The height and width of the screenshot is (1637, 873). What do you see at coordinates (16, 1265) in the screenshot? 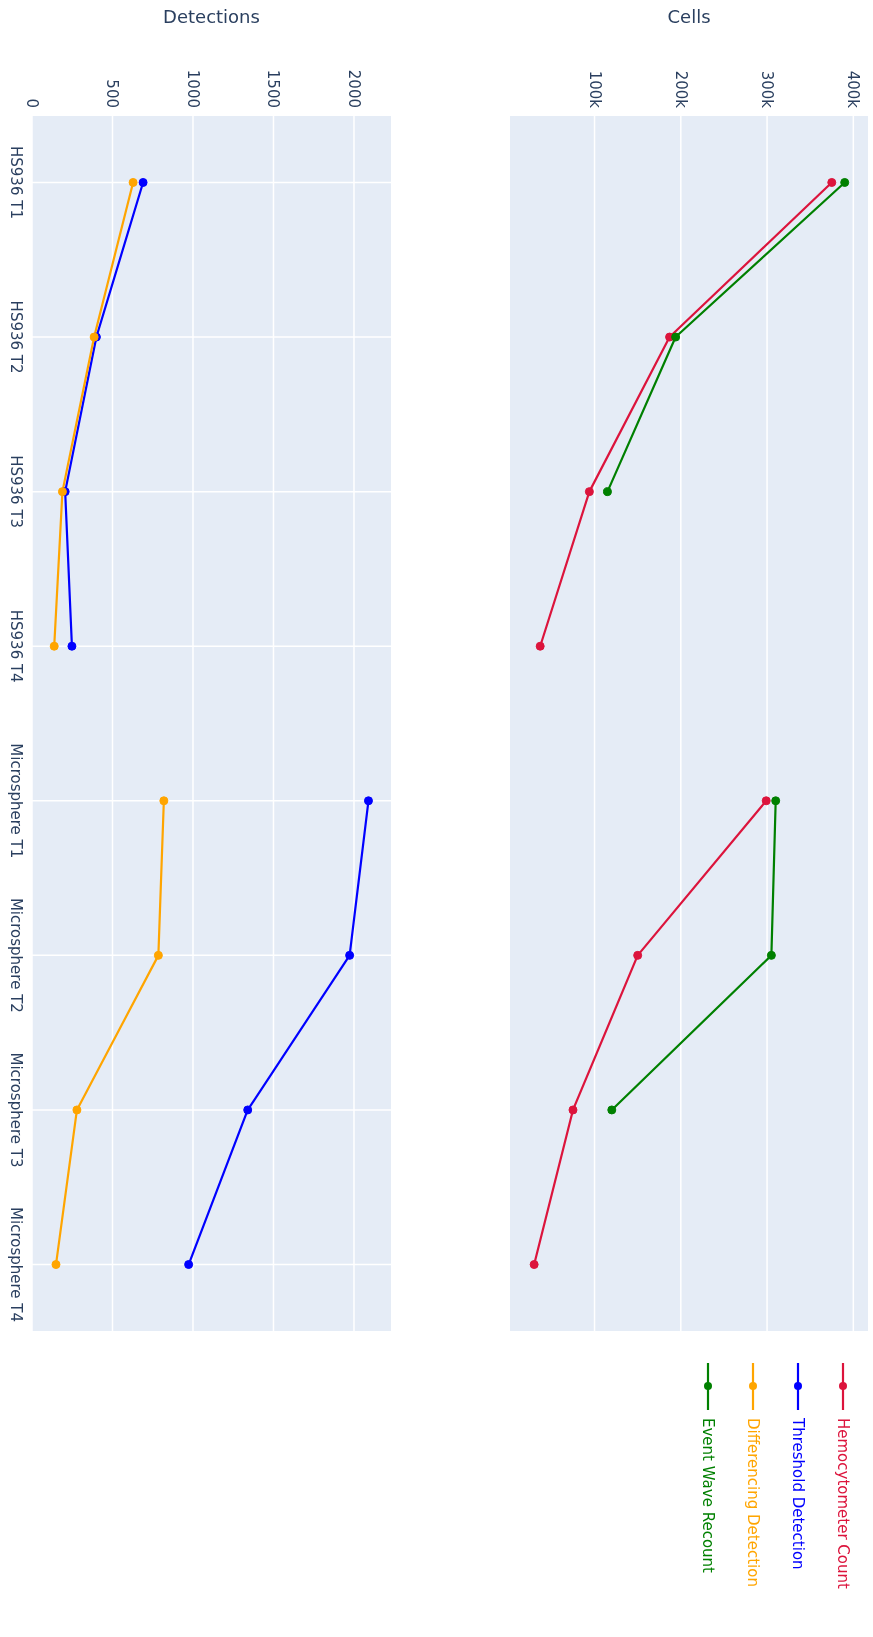
I see `y-tick-label: Microsphere T4` at bounding box center [16, 1265].